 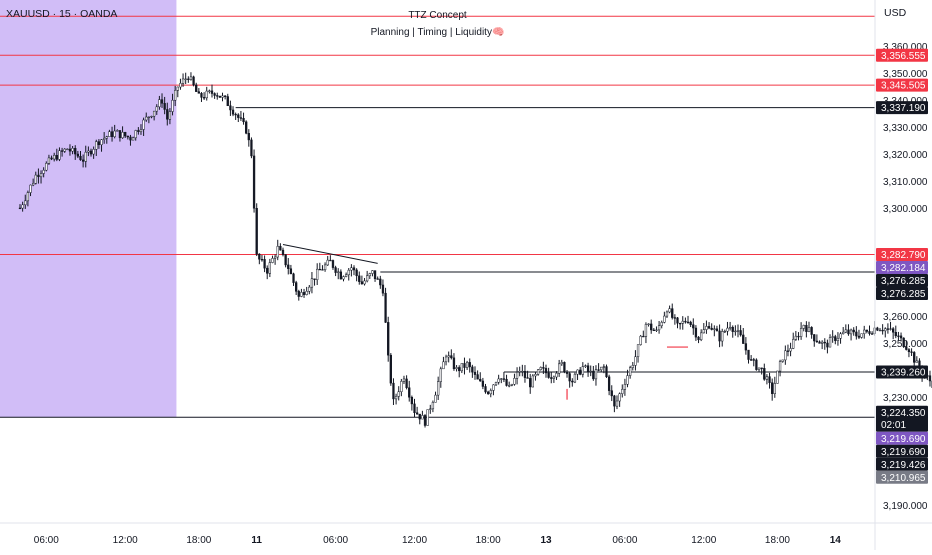 What do you see at coordinates (905, 317) in the screenshot?
I see `price-tick-label: 3,260.000` at bounding box center [905, 317].